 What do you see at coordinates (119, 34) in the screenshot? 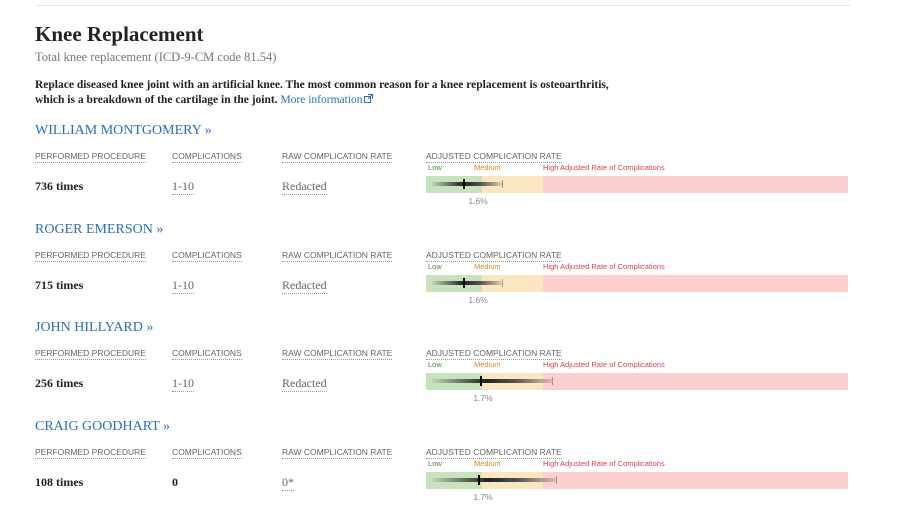
I see `title: Knee Replacement` at bounding box center [119, 34].